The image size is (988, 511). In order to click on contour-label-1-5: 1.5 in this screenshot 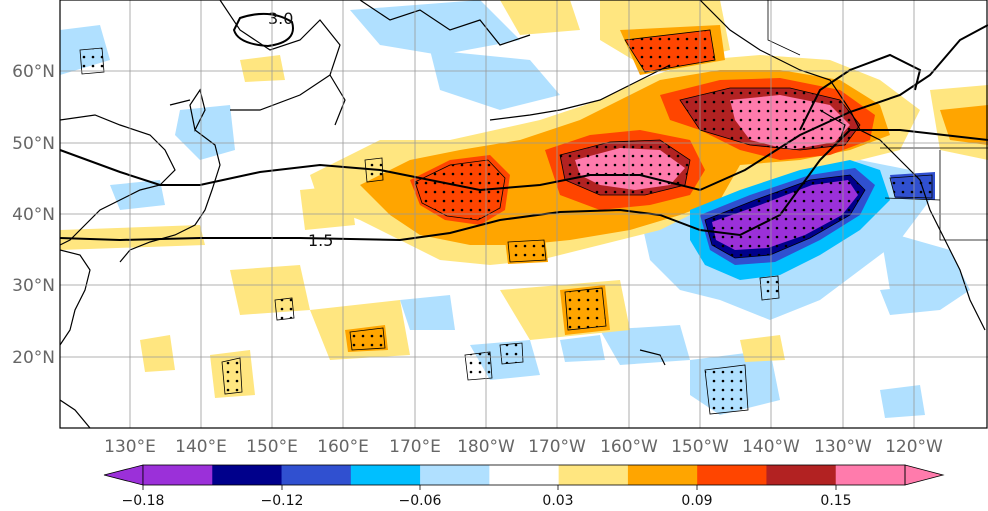, I will do `click(320, 240)`.